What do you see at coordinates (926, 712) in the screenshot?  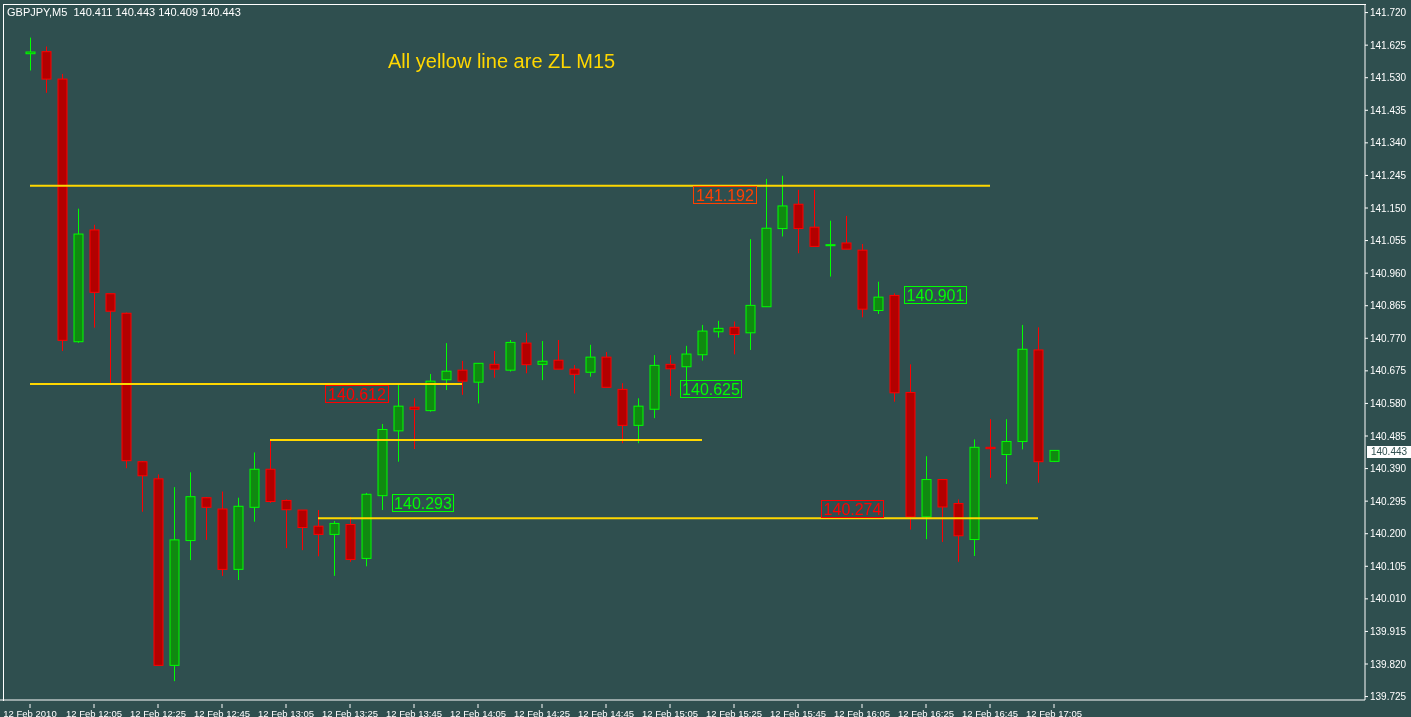 I see `x-tick-label: 12 Feb 16:25` at bounding box center [926, 712].